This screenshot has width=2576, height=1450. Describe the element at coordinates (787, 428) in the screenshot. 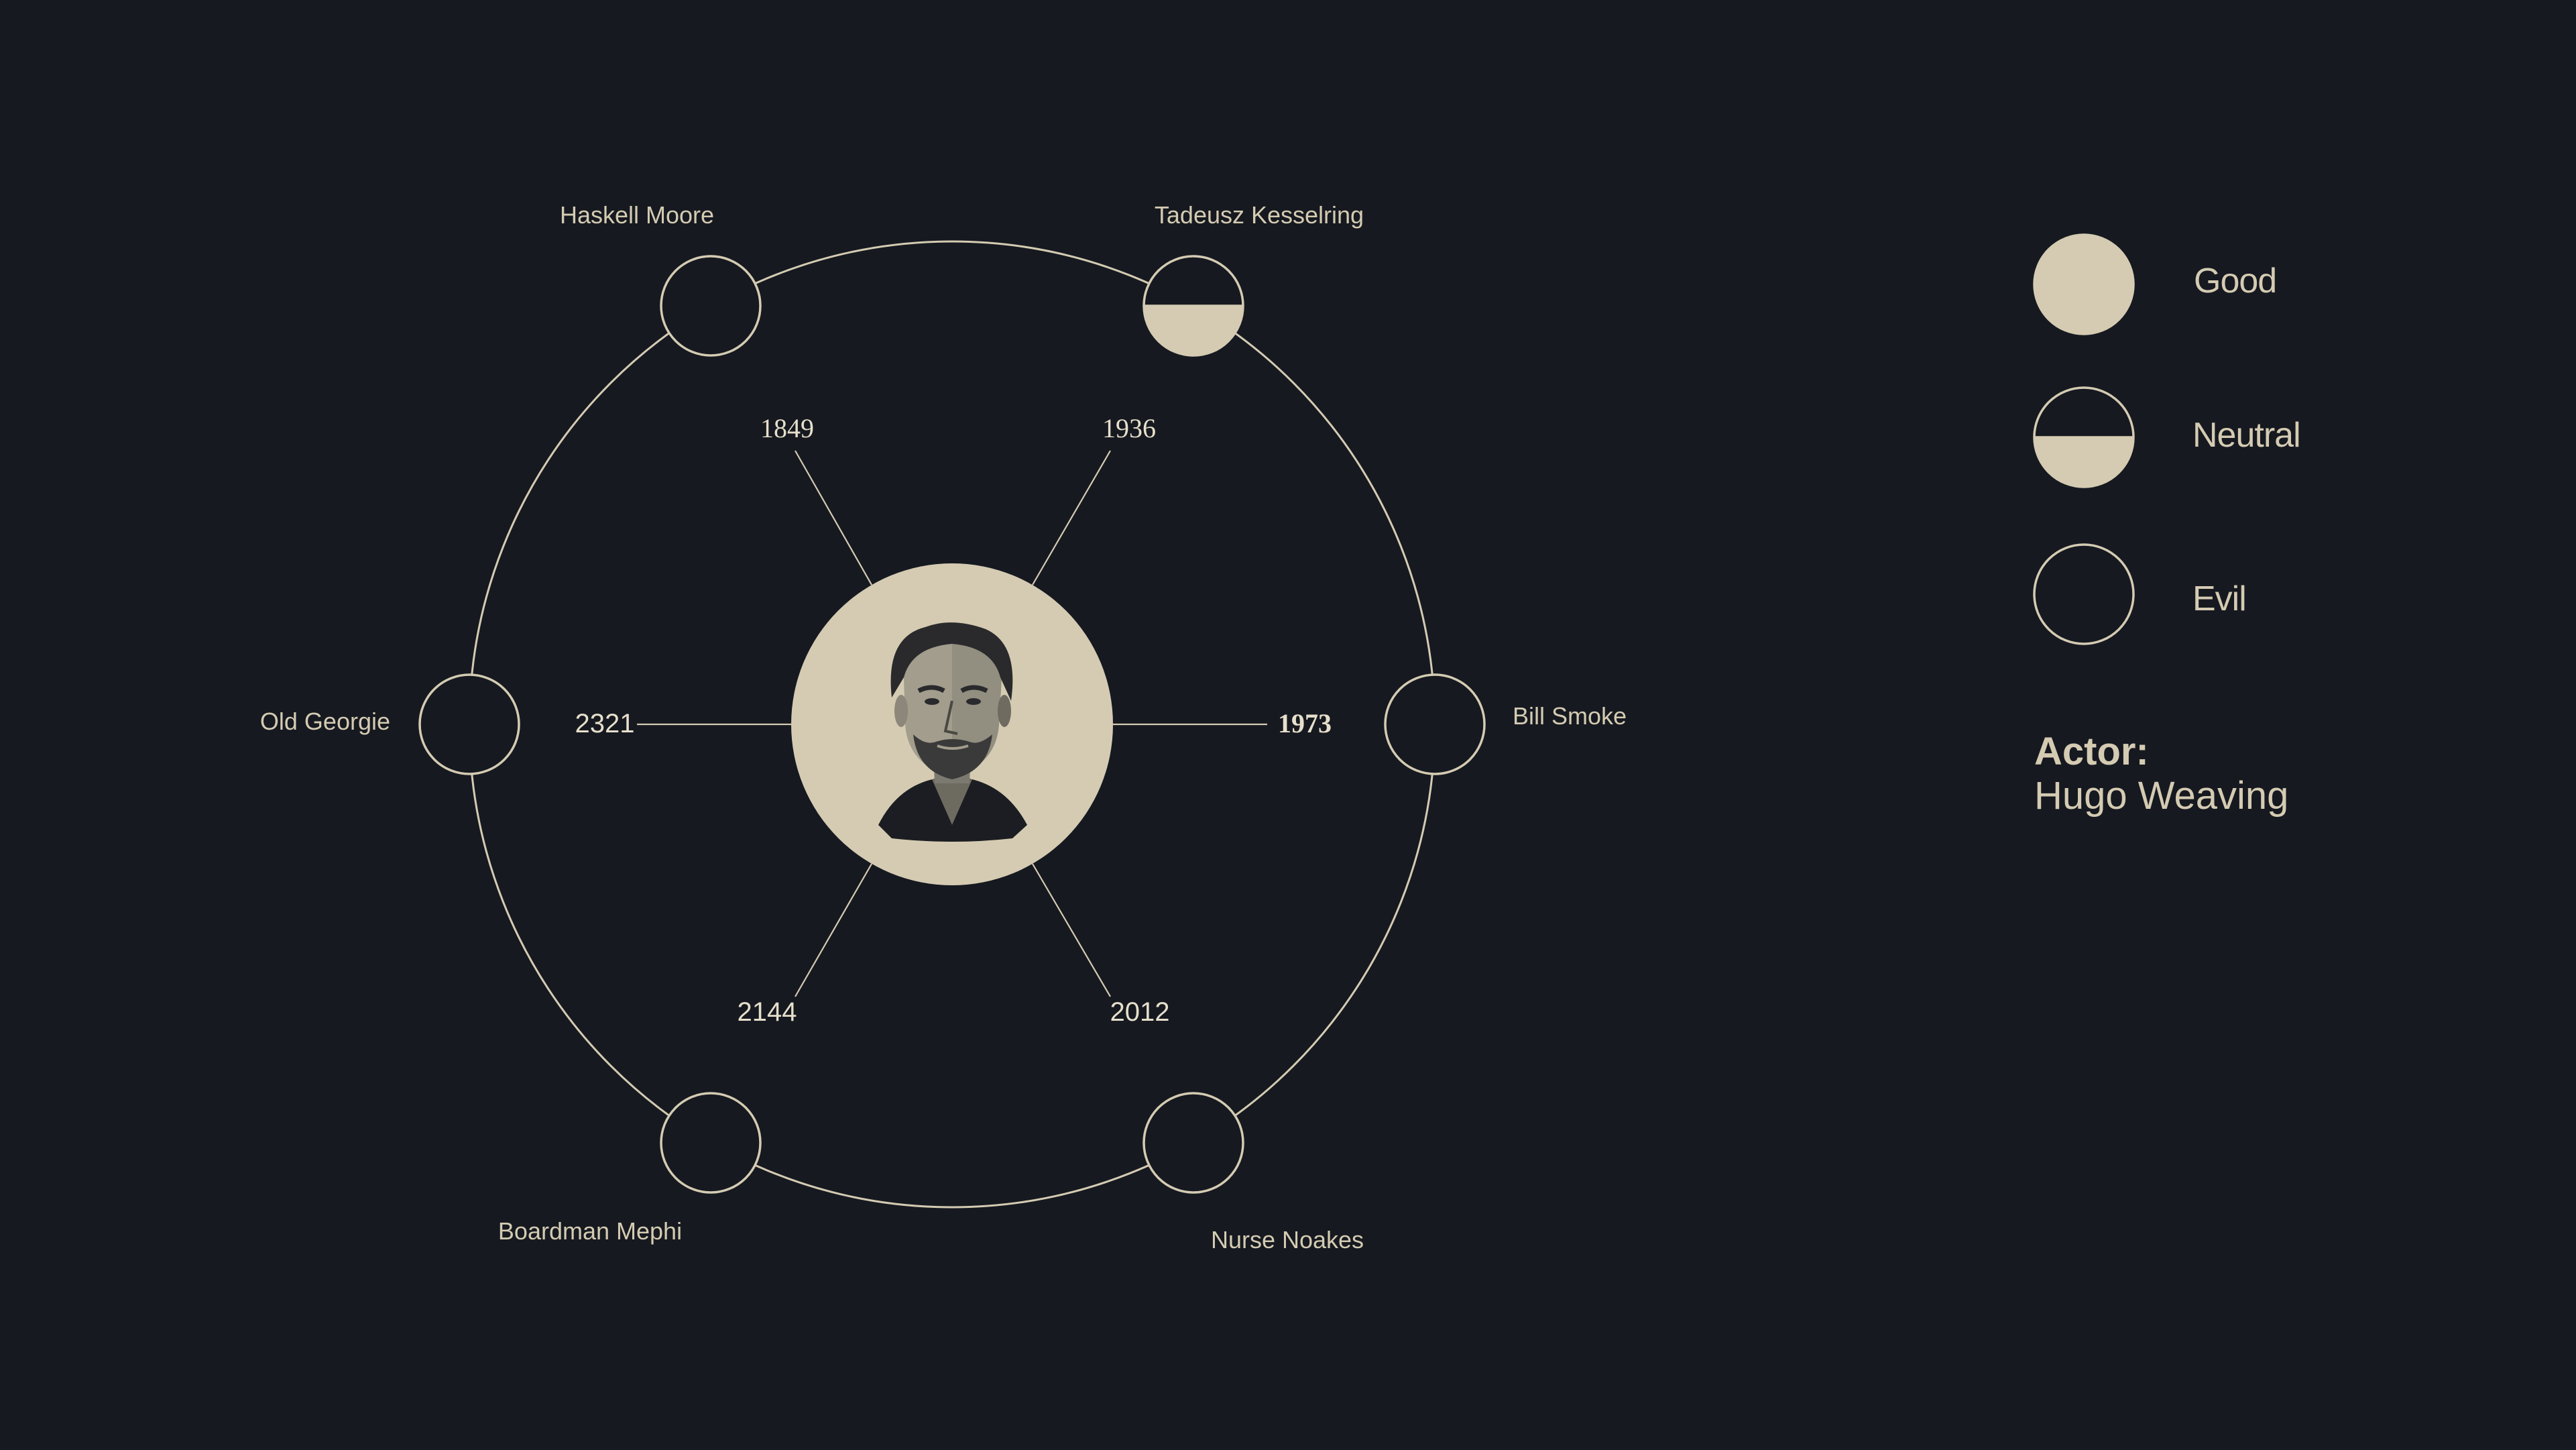

I see `year-label: 1849` at that location.